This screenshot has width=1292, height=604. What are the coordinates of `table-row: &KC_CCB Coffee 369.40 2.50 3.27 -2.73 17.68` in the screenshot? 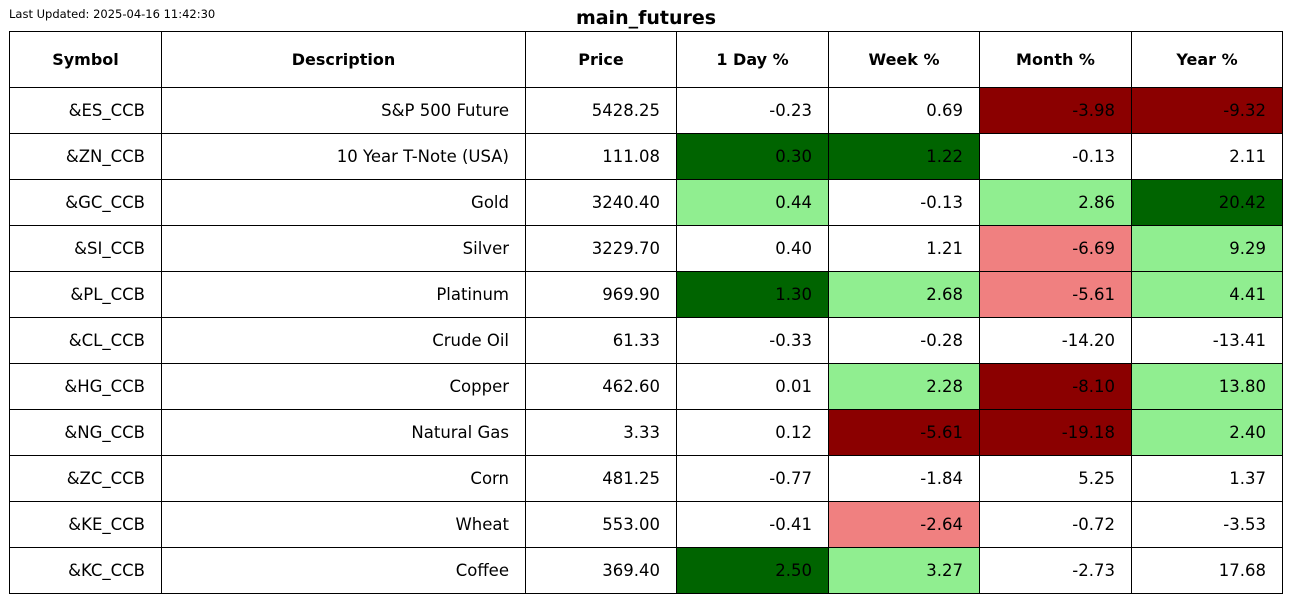 It's located at (646, 570).